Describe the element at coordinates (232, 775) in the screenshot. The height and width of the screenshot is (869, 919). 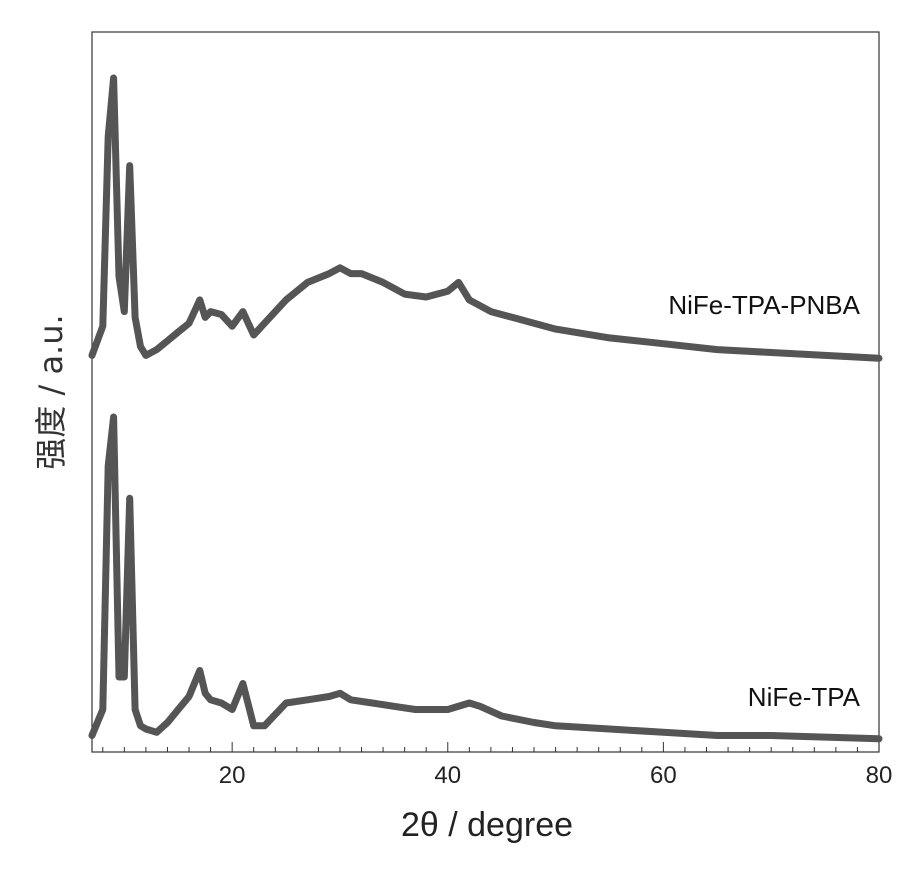
I see `x-tick-label: 20` at that location.